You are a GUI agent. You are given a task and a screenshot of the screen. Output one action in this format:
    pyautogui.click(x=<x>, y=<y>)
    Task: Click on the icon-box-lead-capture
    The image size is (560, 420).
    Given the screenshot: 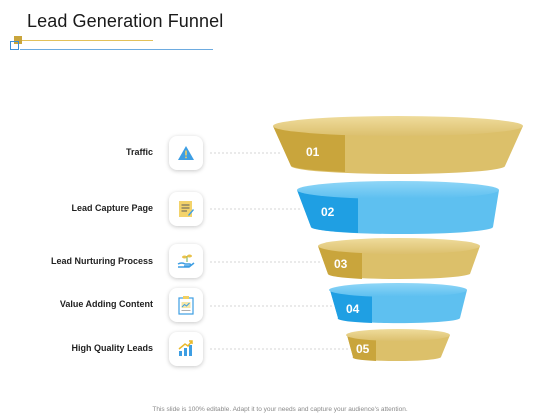 What is the action you would take?
    pyautogui.click(x=186, y=209)
    